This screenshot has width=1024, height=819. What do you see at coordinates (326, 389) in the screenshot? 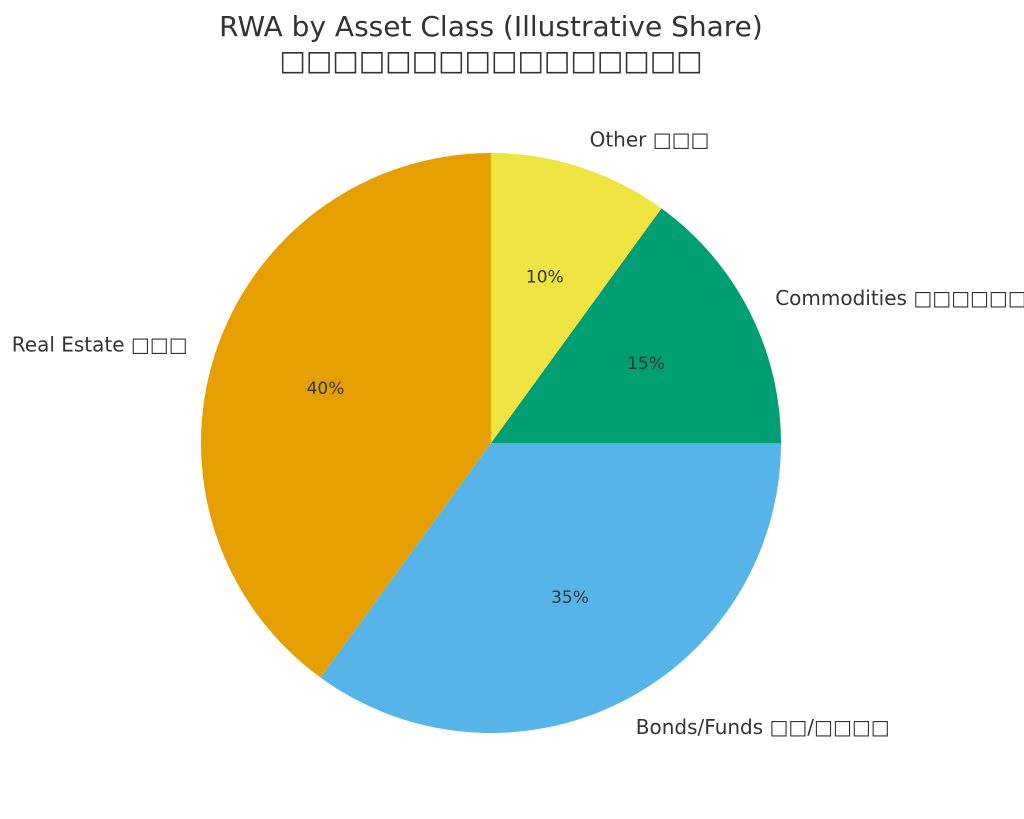
I see `percent-label-real-estate: 40%` at bounding box center [326, 389].